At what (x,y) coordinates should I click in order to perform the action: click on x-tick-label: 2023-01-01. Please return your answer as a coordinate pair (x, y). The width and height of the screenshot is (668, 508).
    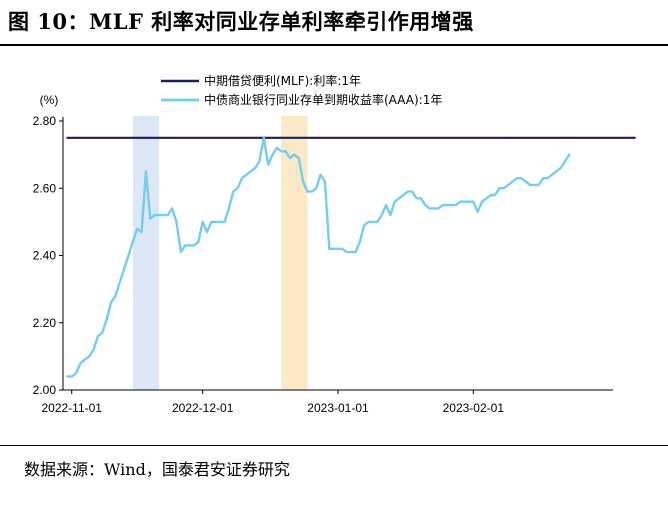
    Looking at the image, I should click on (338, 408).